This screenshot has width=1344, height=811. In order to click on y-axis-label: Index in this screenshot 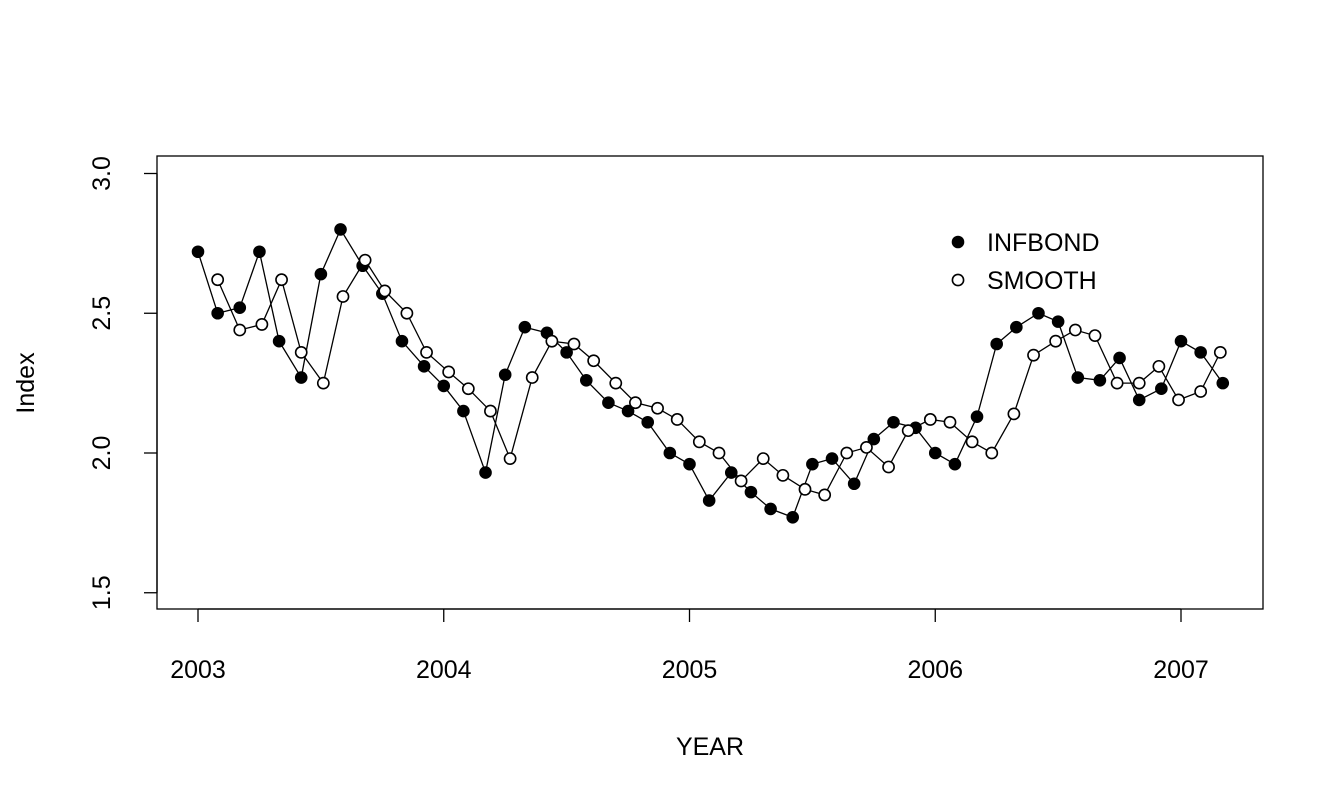, I will do `click(26, 383)`.